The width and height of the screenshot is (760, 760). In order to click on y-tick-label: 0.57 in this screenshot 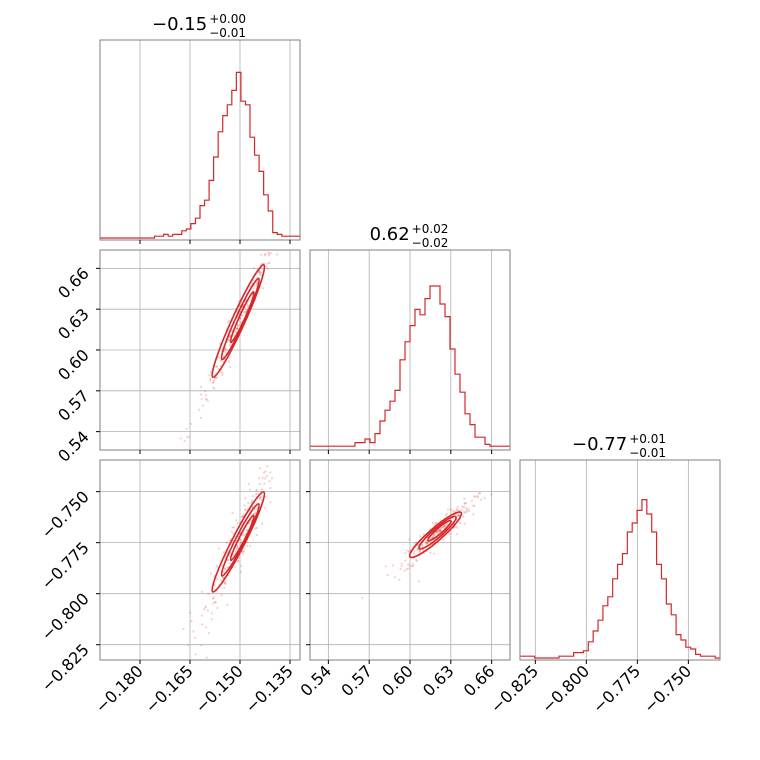, I will do `click(73, 405)`.